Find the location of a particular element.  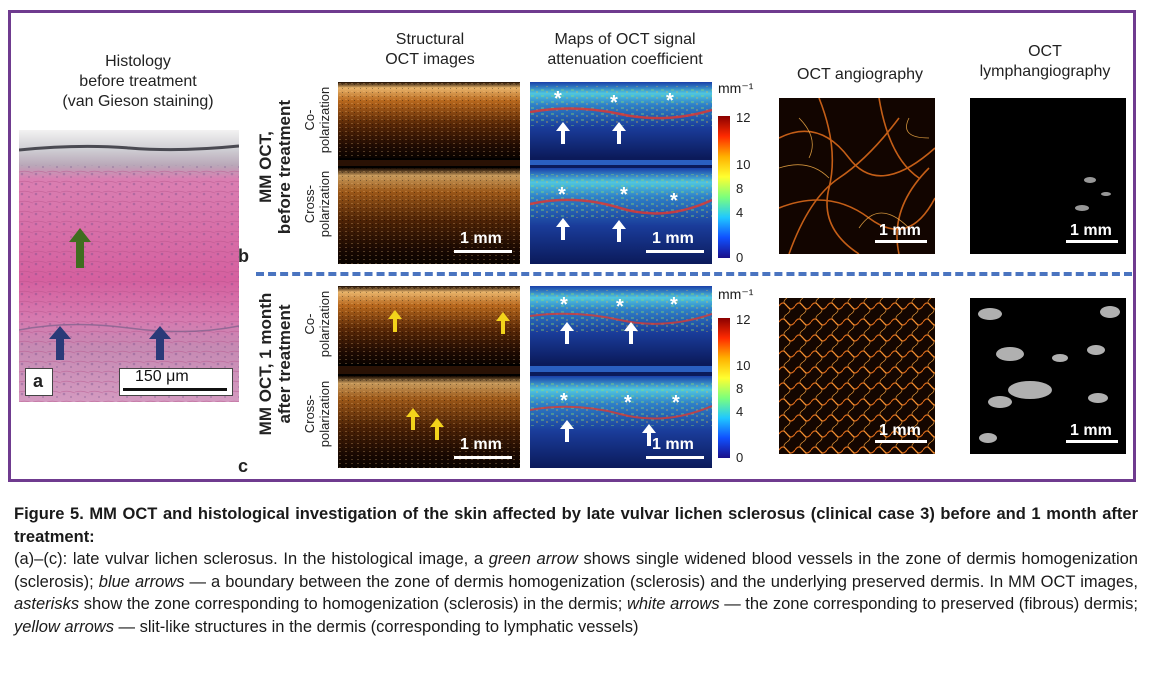

colorbar-unit-c: mm⁻¹ is located at coordinates (736, 294).